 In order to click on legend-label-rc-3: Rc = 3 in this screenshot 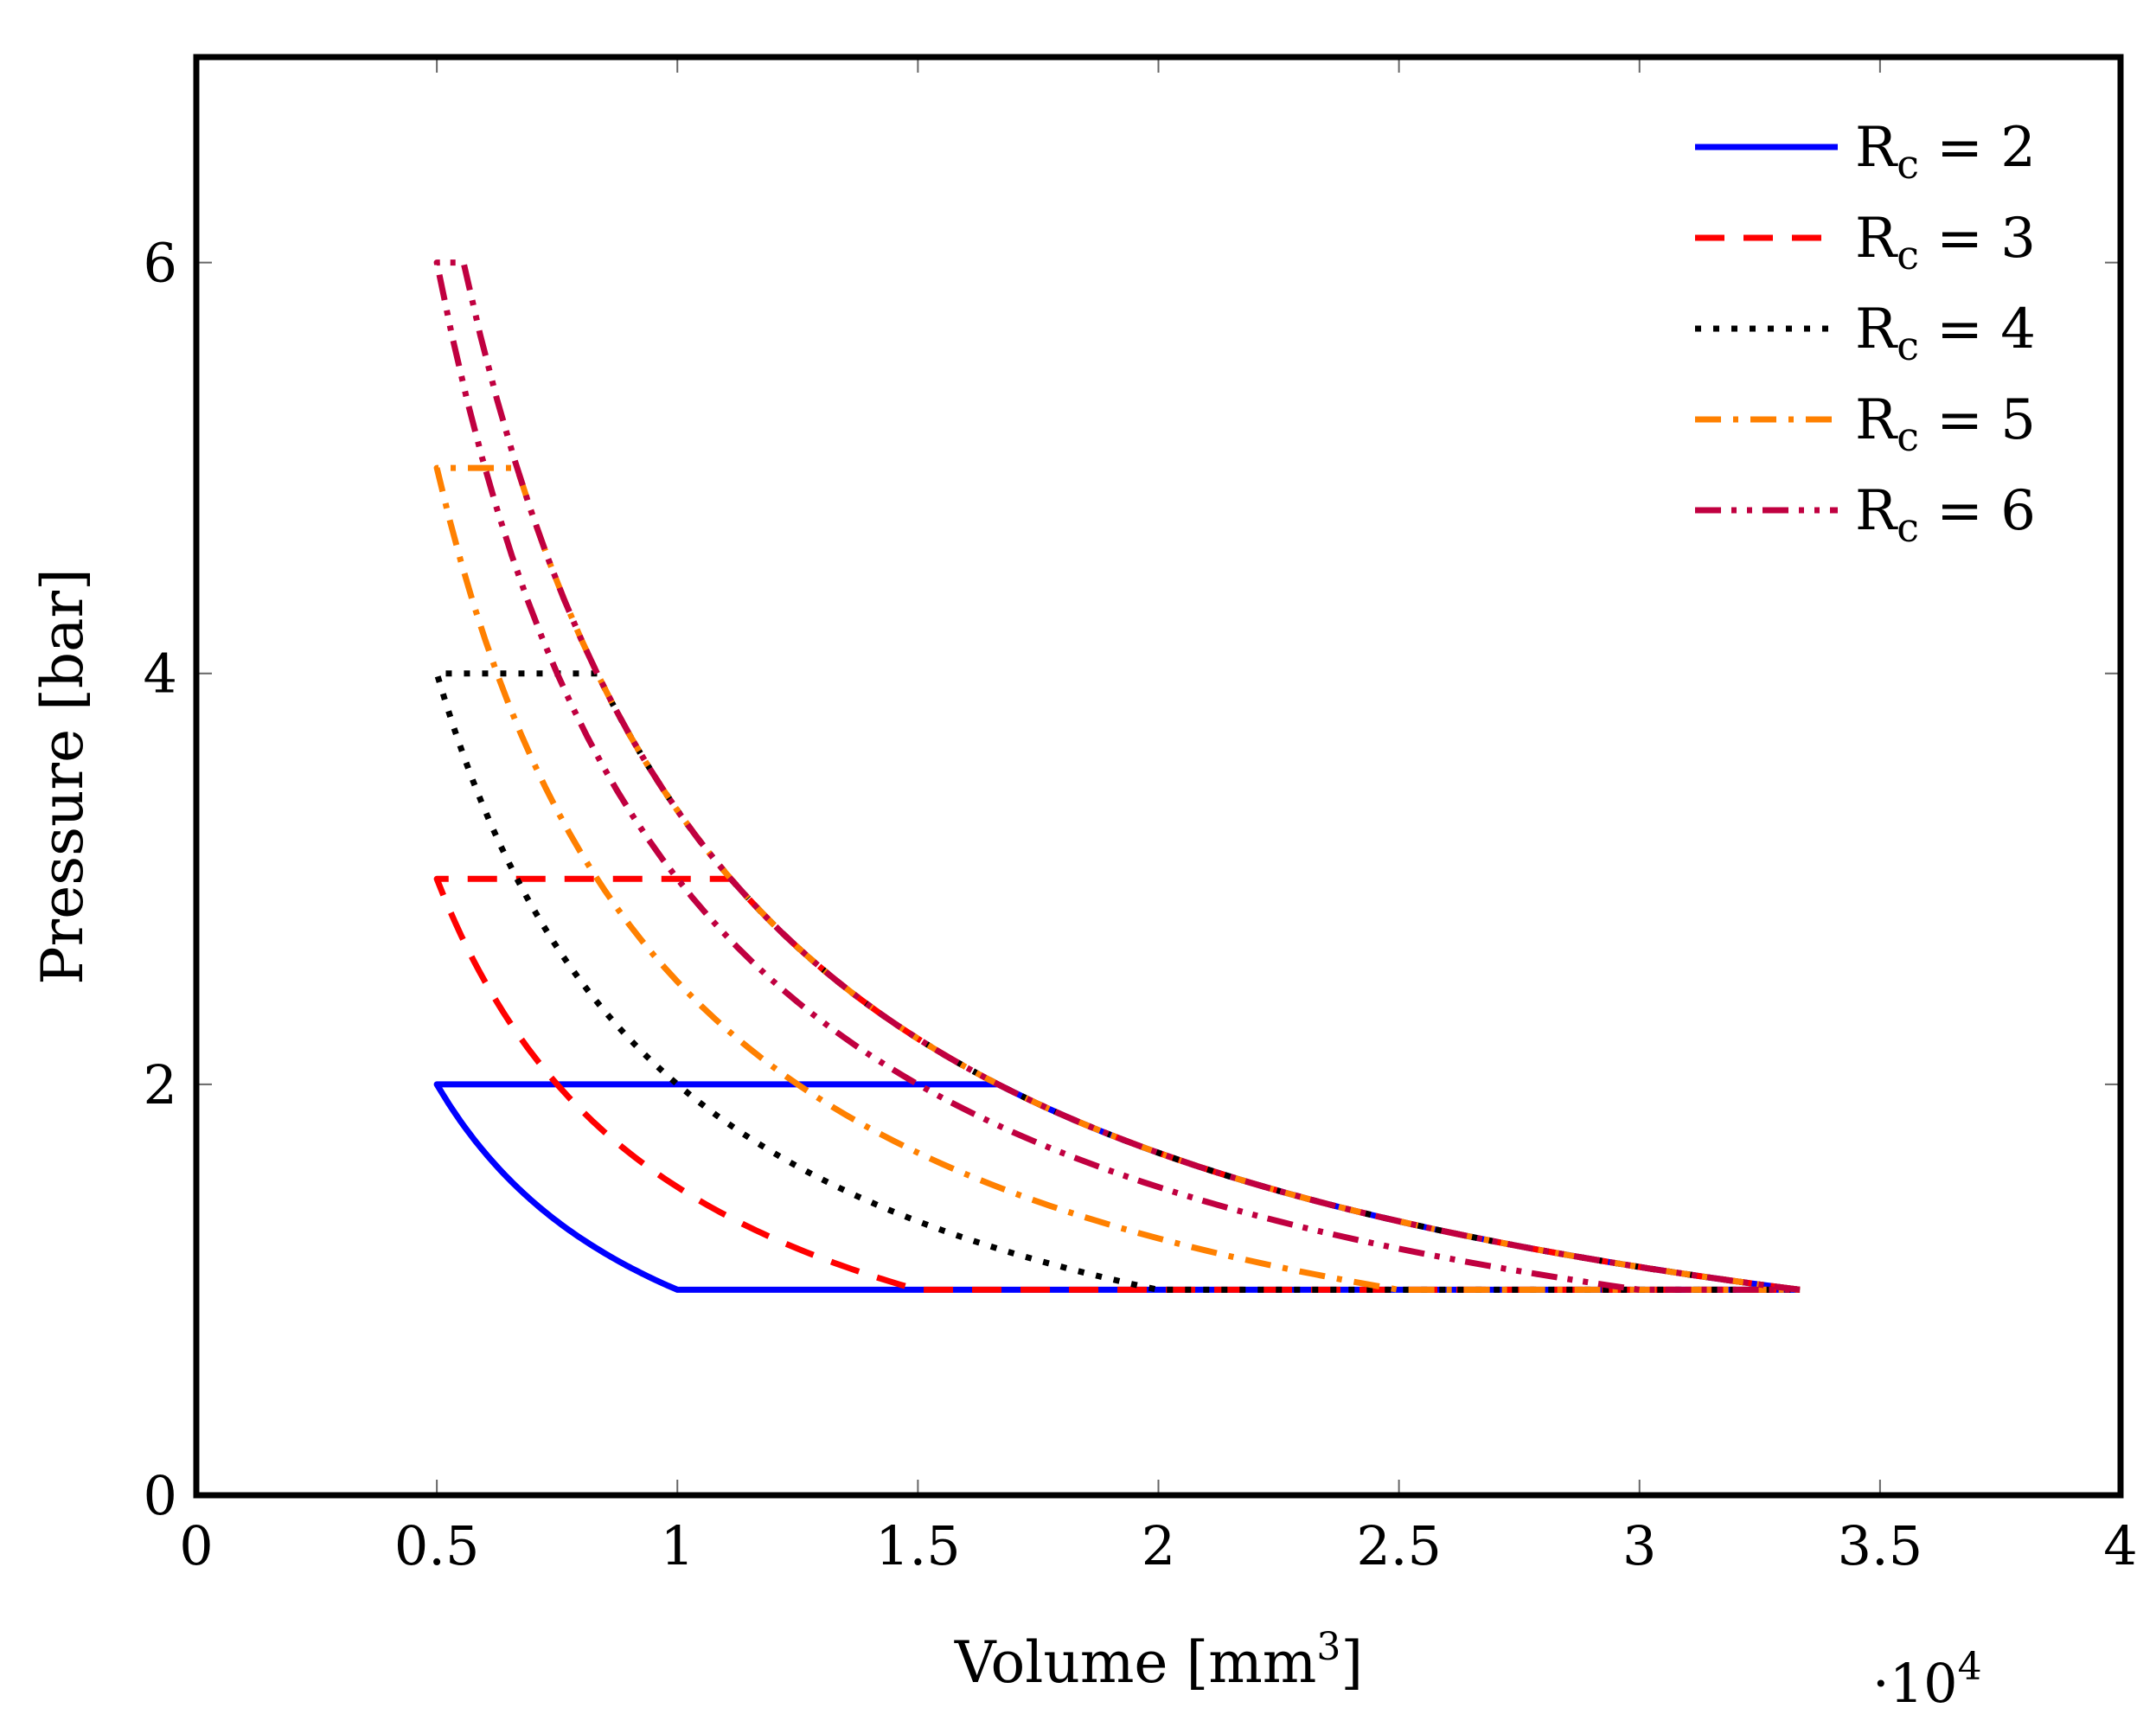, I will do `click(1946, 243)`.